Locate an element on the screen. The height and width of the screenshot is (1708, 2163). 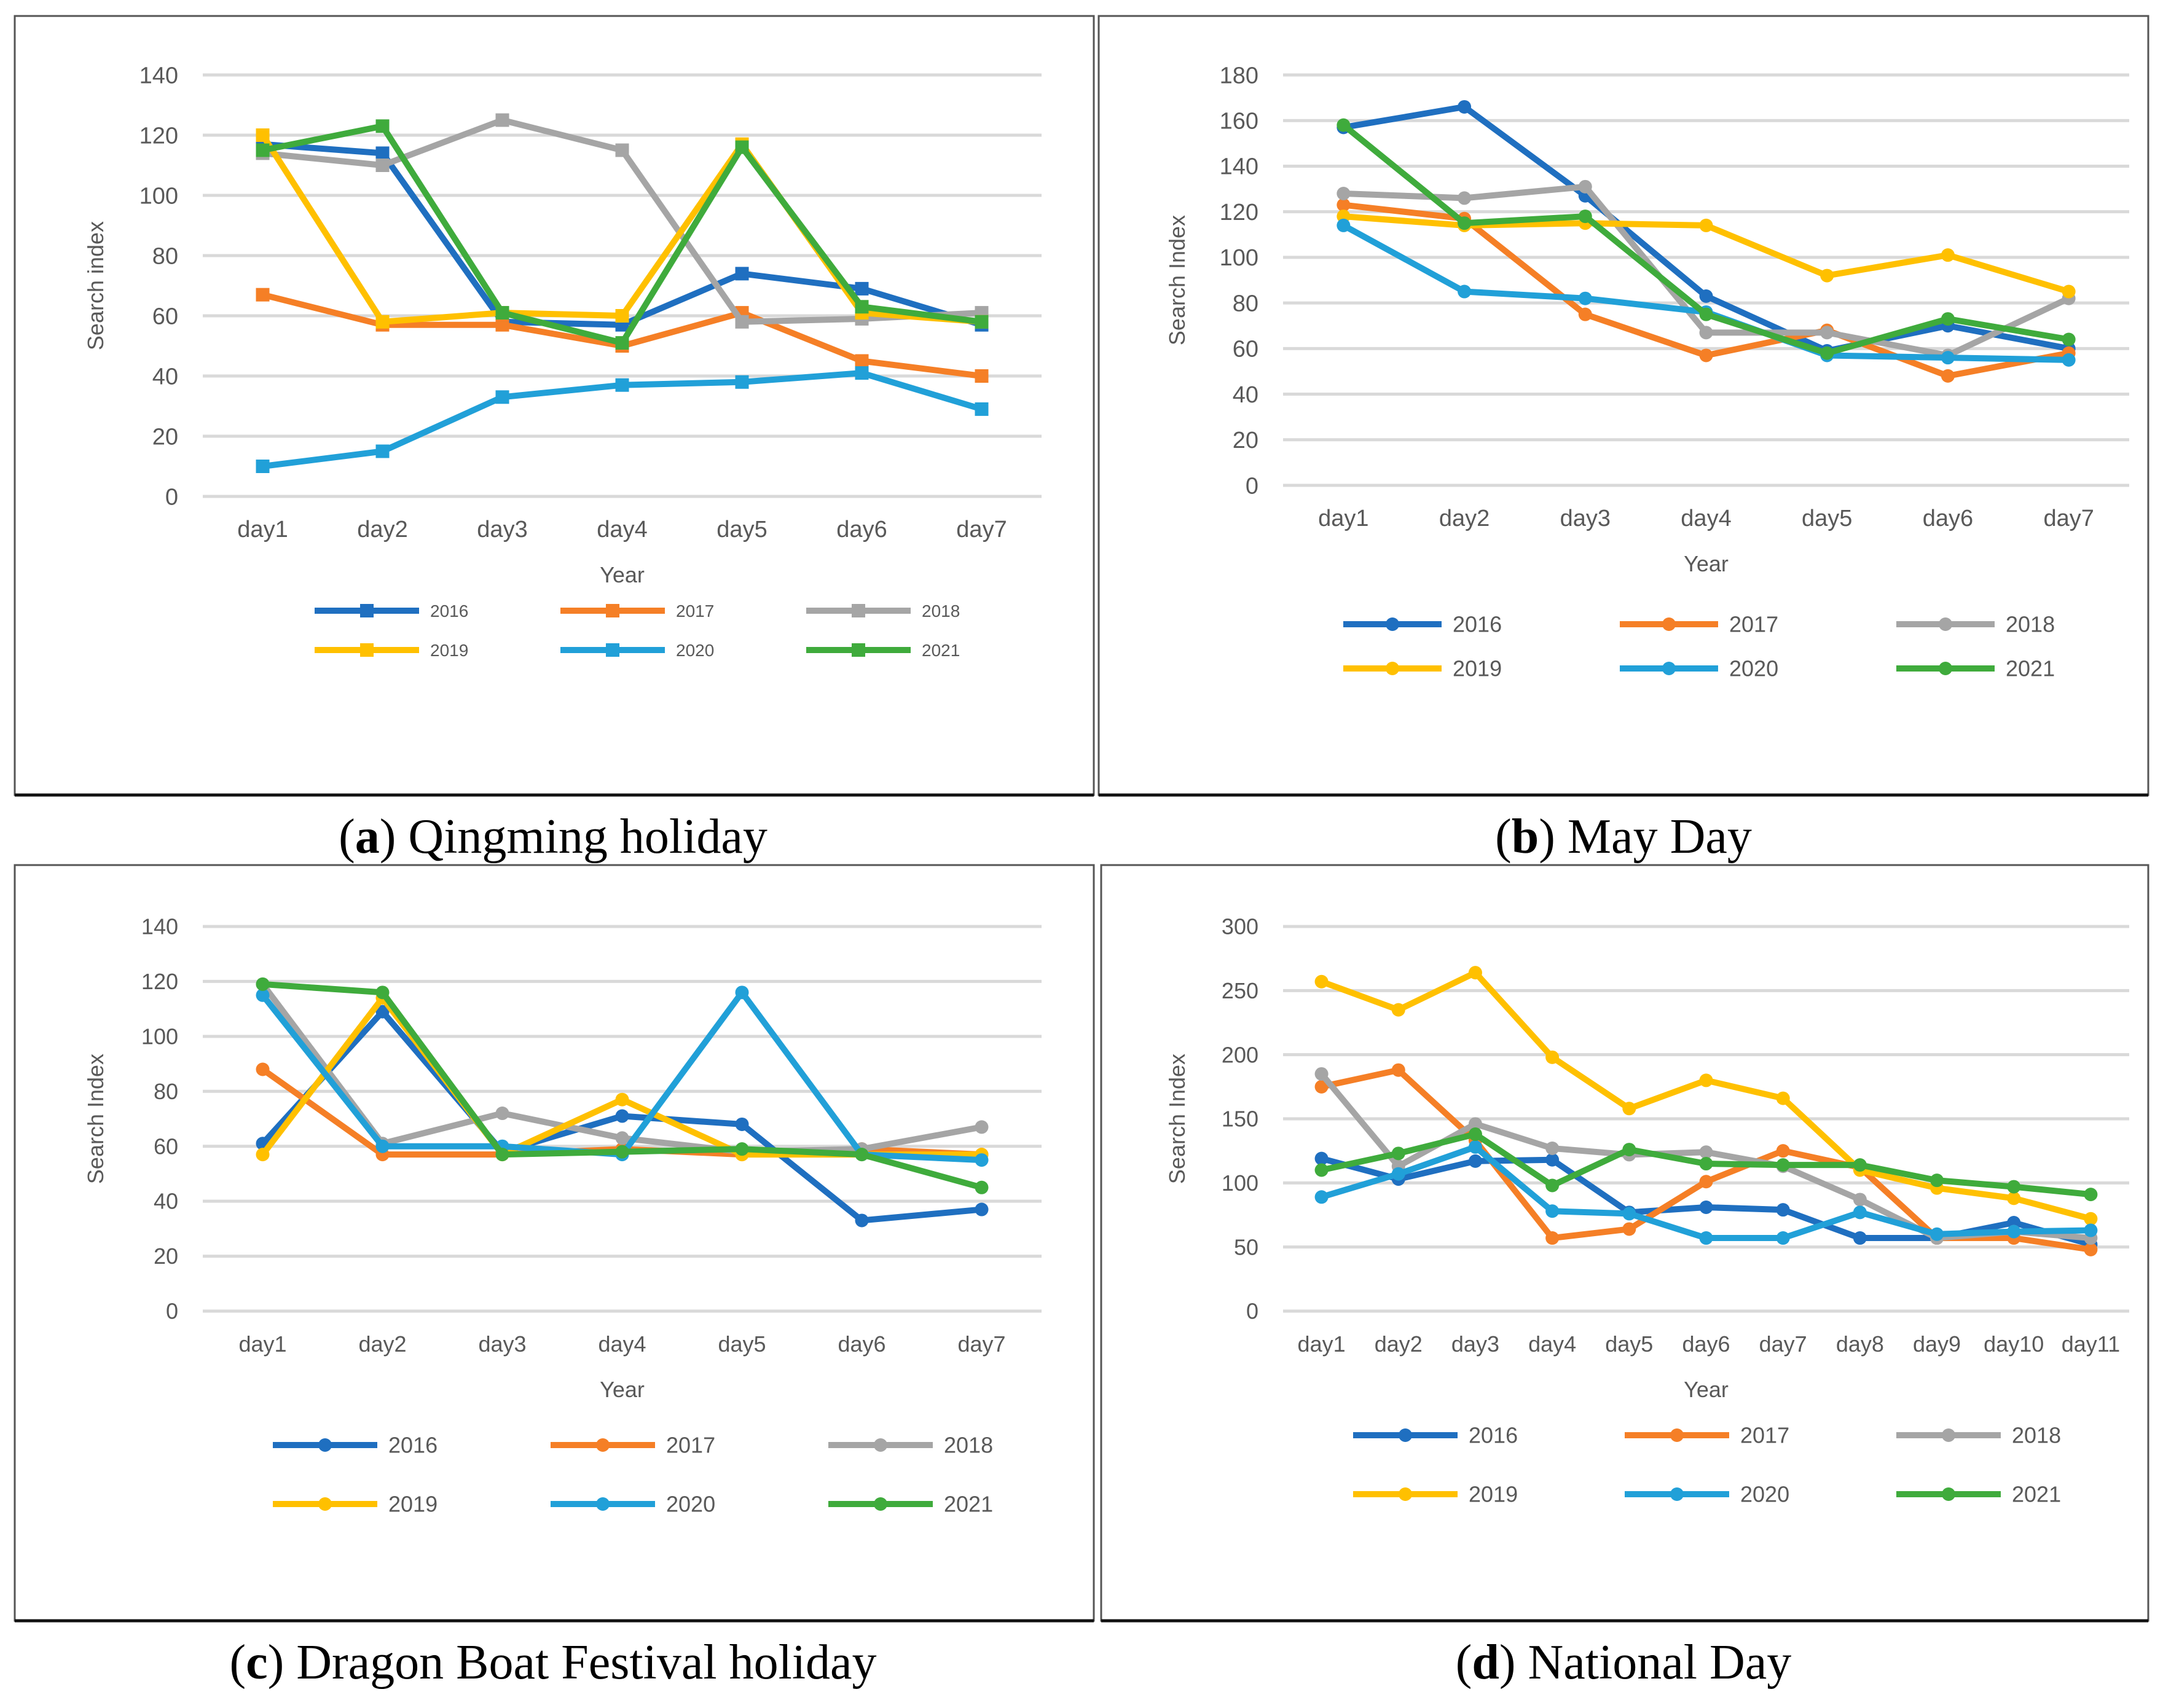
caption-c: (c) Dragon Boat Festival holiday is located at coordinates (552, 1663).